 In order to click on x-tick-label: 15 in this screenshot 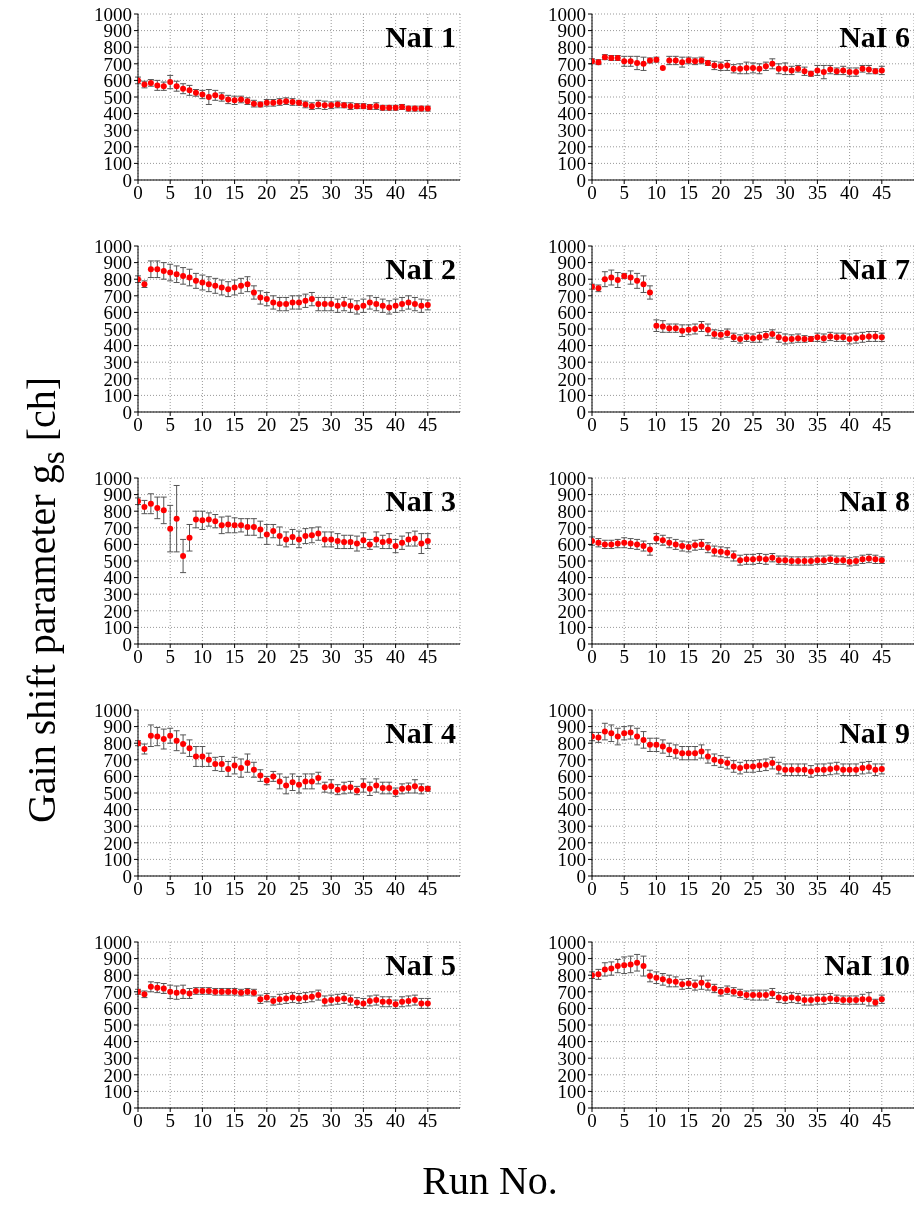, I will do `click(235, 889)`.